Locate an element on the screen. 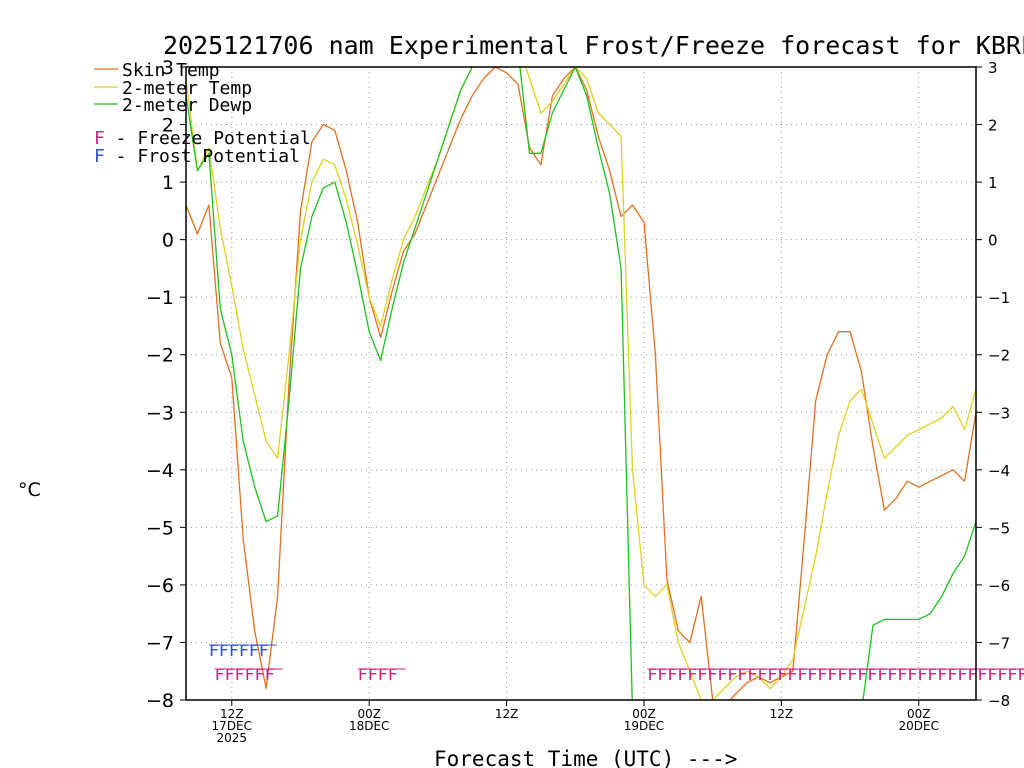 The width and height of the screenshot is (1024, 768). y-tick-label-left-1: 2 is located at coordinates (168, 126).